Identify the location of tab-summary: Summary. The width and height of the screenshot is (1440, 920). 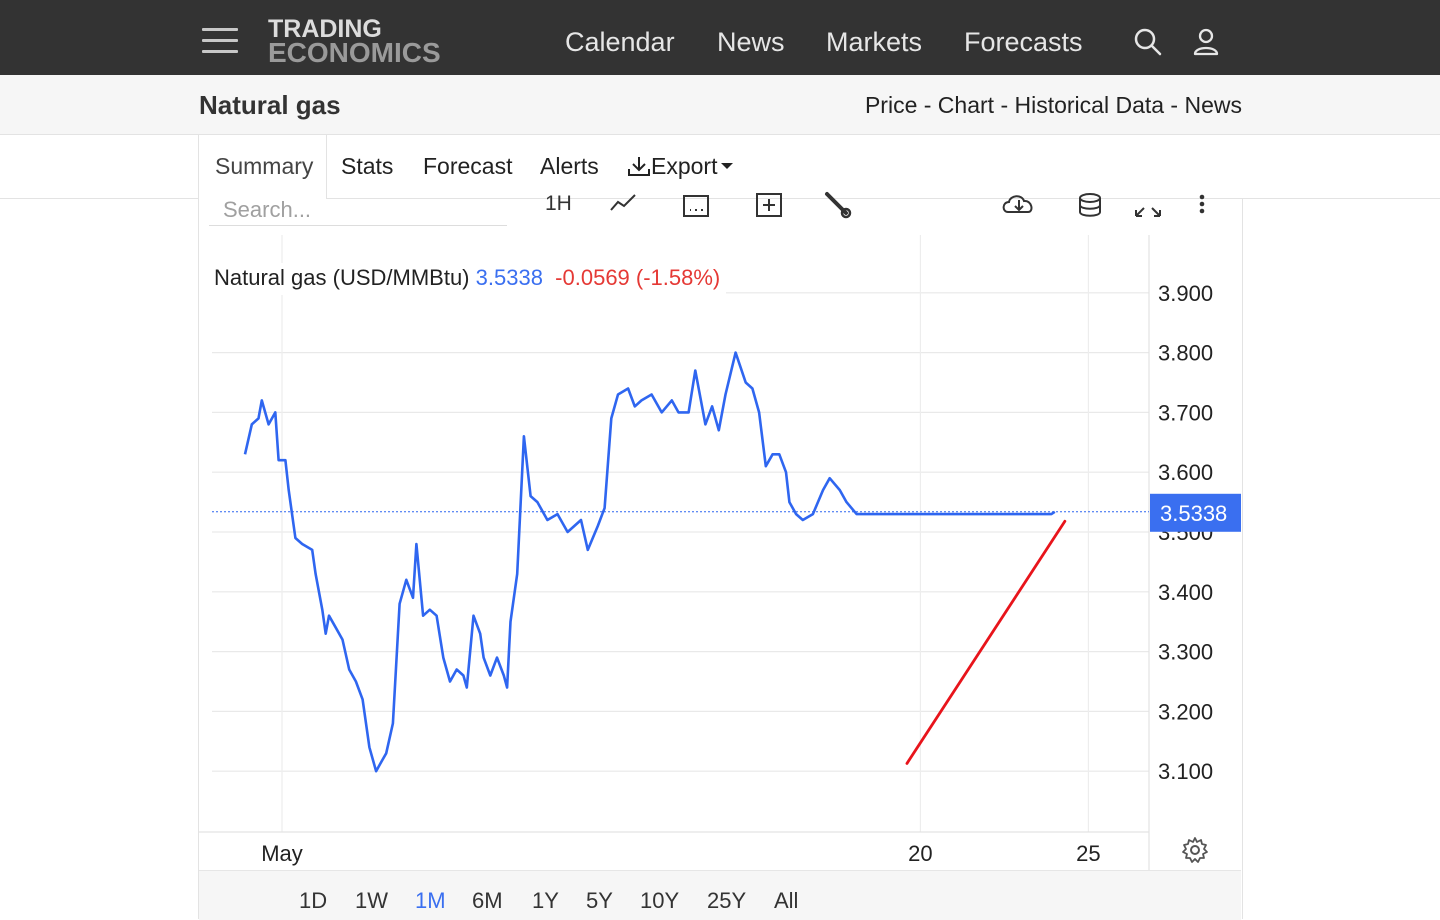
(262, 167).